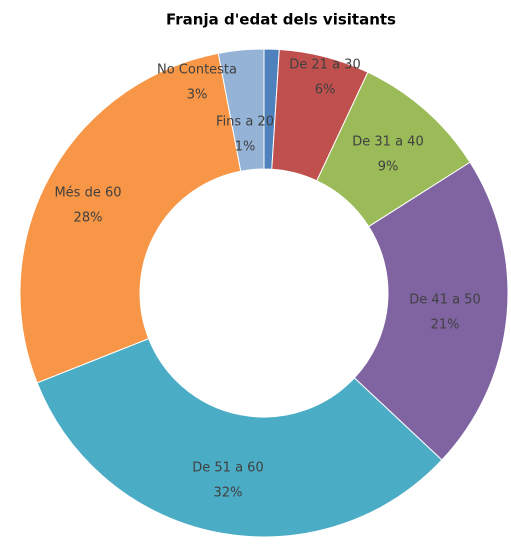 This screenshot has height=544, width=511. What do you see at coordinates (228, 493) in the screenshot?
I see `value-label: 32%` at bounding box center [228, 493].